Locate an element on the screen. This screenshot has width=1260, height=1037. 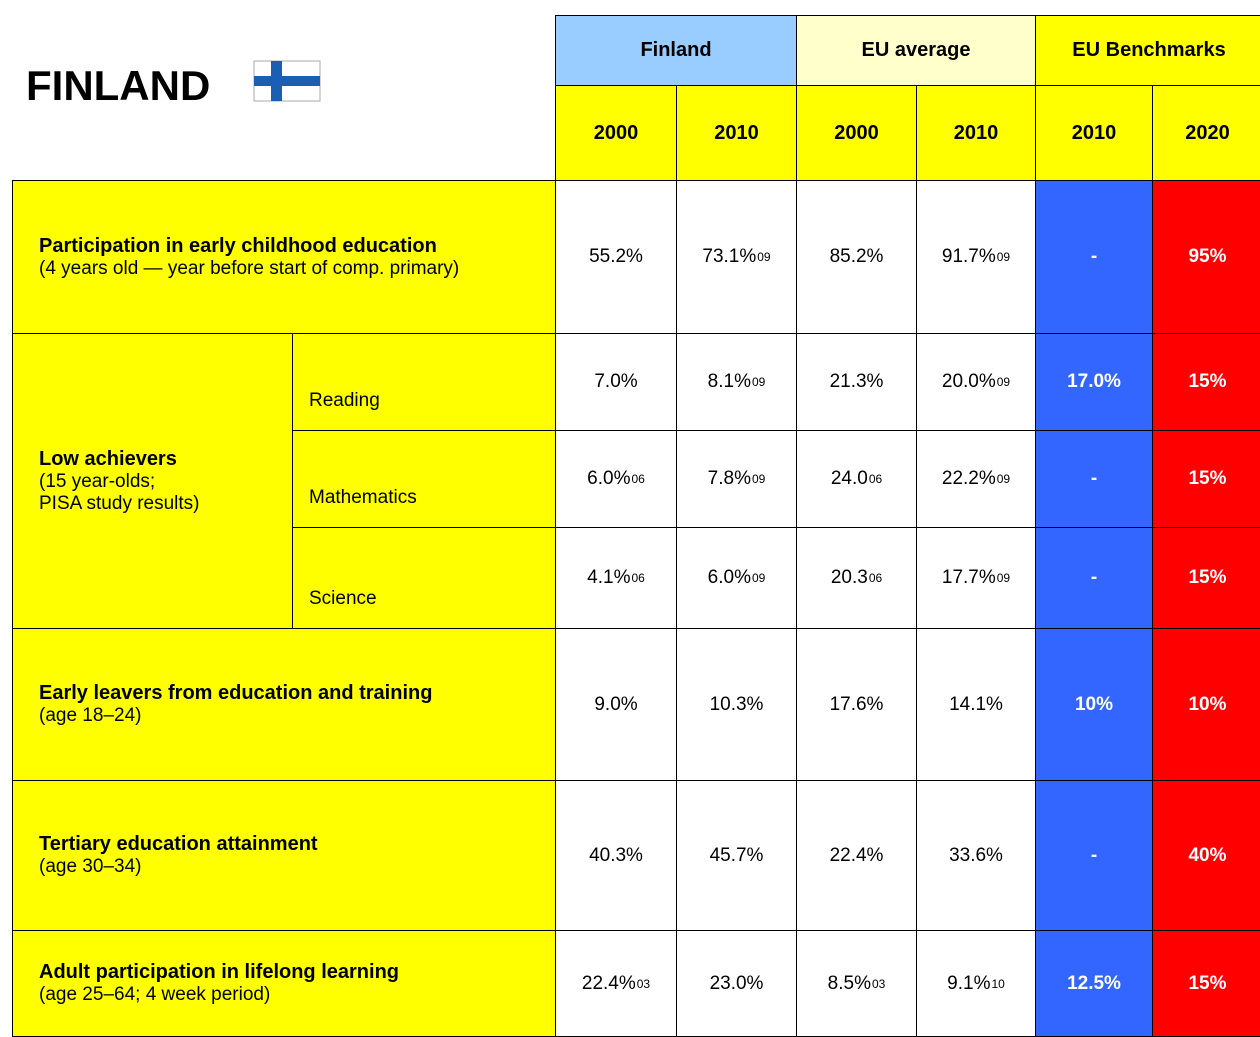
value: 9.0% is located at coordinates (616, 704).